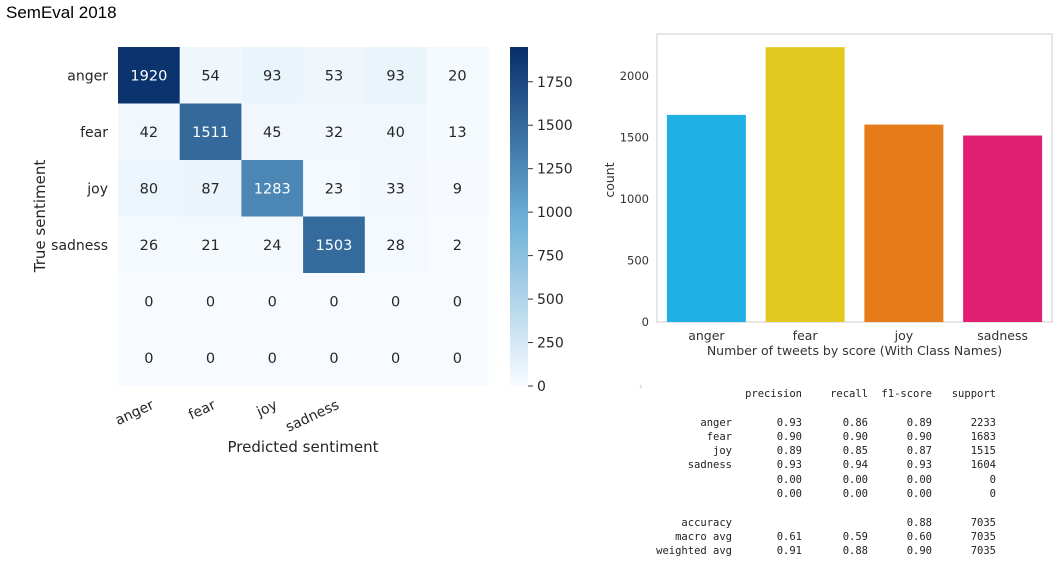 The height and width of the screenshot is (582, 1062). What do you see at coordinates (555, 170) in the screenshot?
I see `colorbar-tick-label: 1250` at bounding box center [555, 170].